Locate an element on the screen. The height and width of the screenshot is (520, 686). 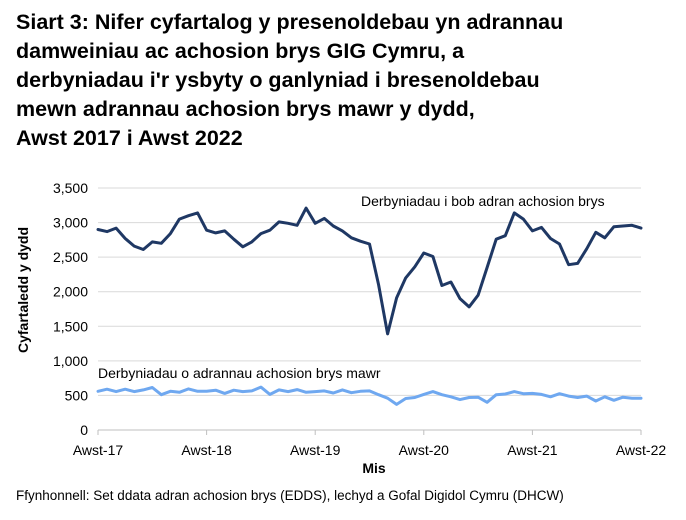
series-label-all-attendances: Derbyniadau i bob adran achosion brys is located at coordinates (483, 201).